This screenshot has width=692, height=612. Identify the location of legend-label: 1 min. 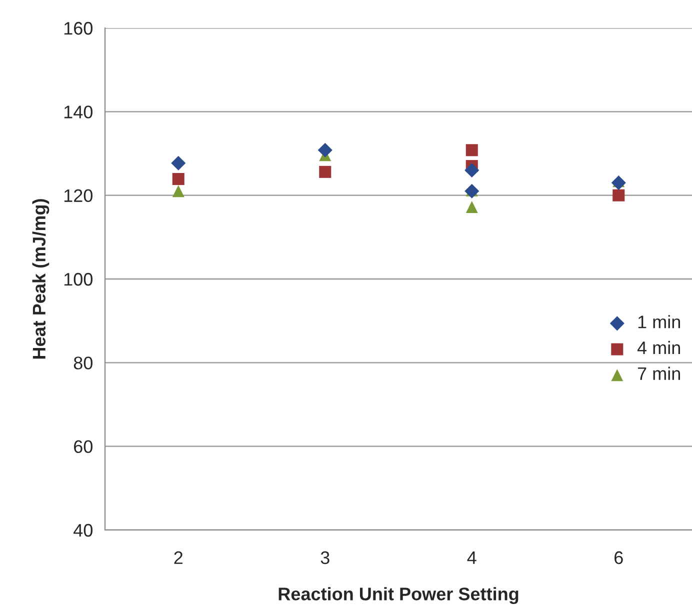
(659, 321).